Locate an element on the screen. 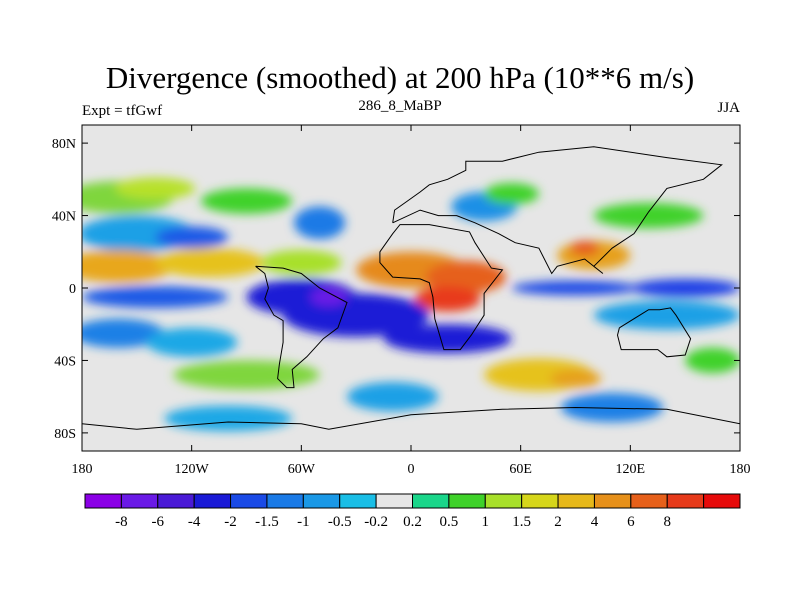  legend-label: -8 is located at coordinates (121, 522).